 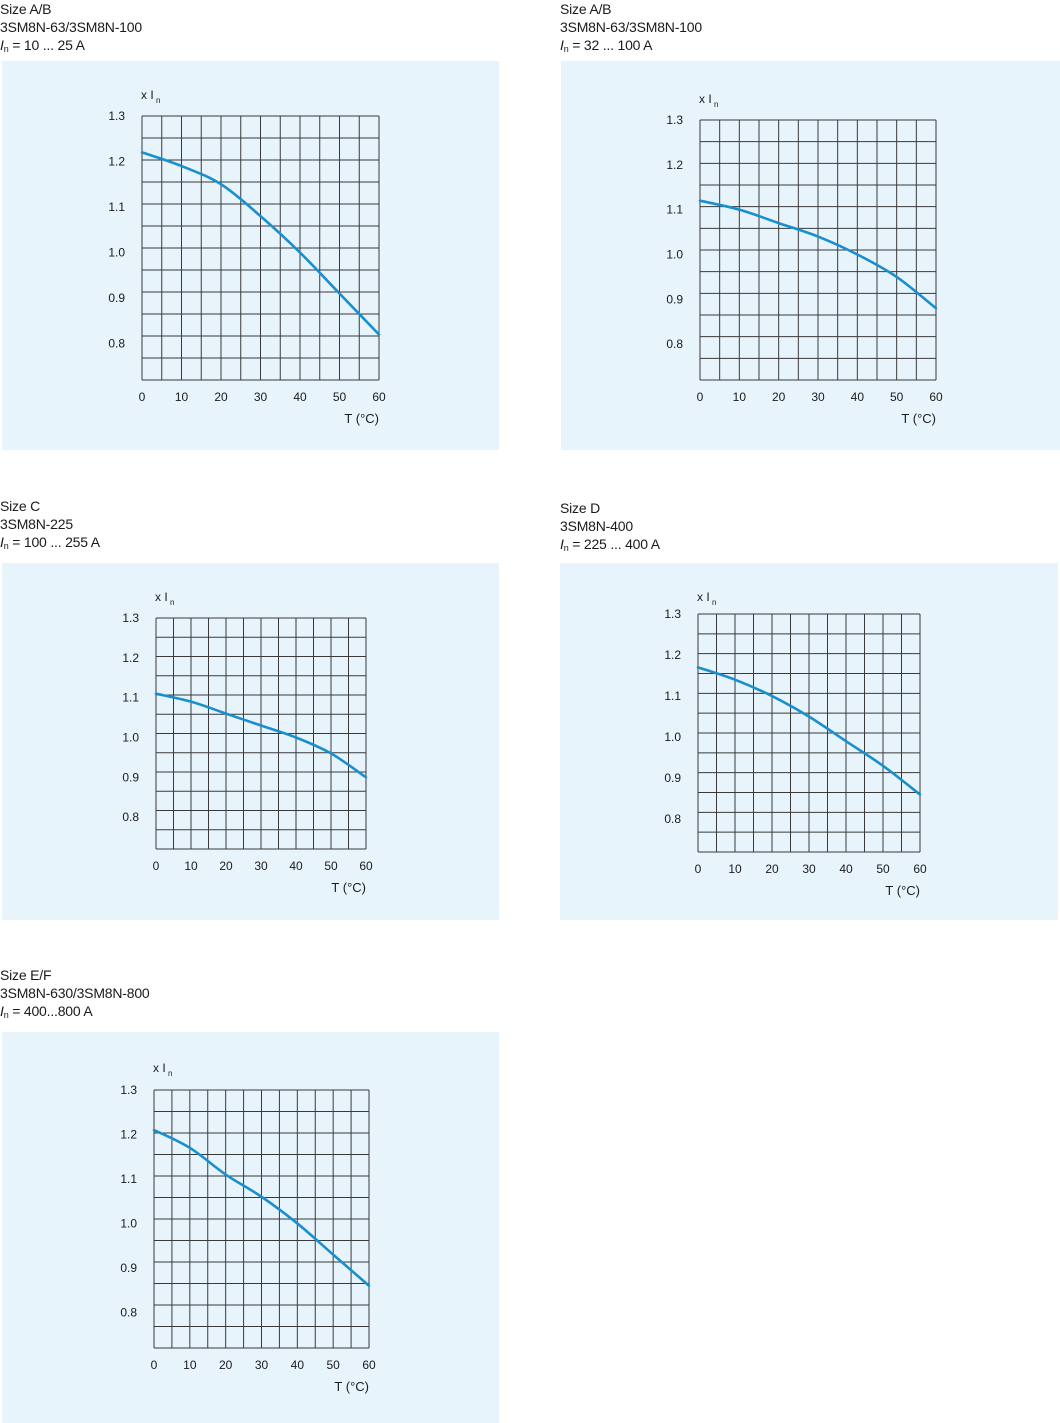 I want to click on current-range-value: = 32 ... 100 A, so click(x=610, y=45).